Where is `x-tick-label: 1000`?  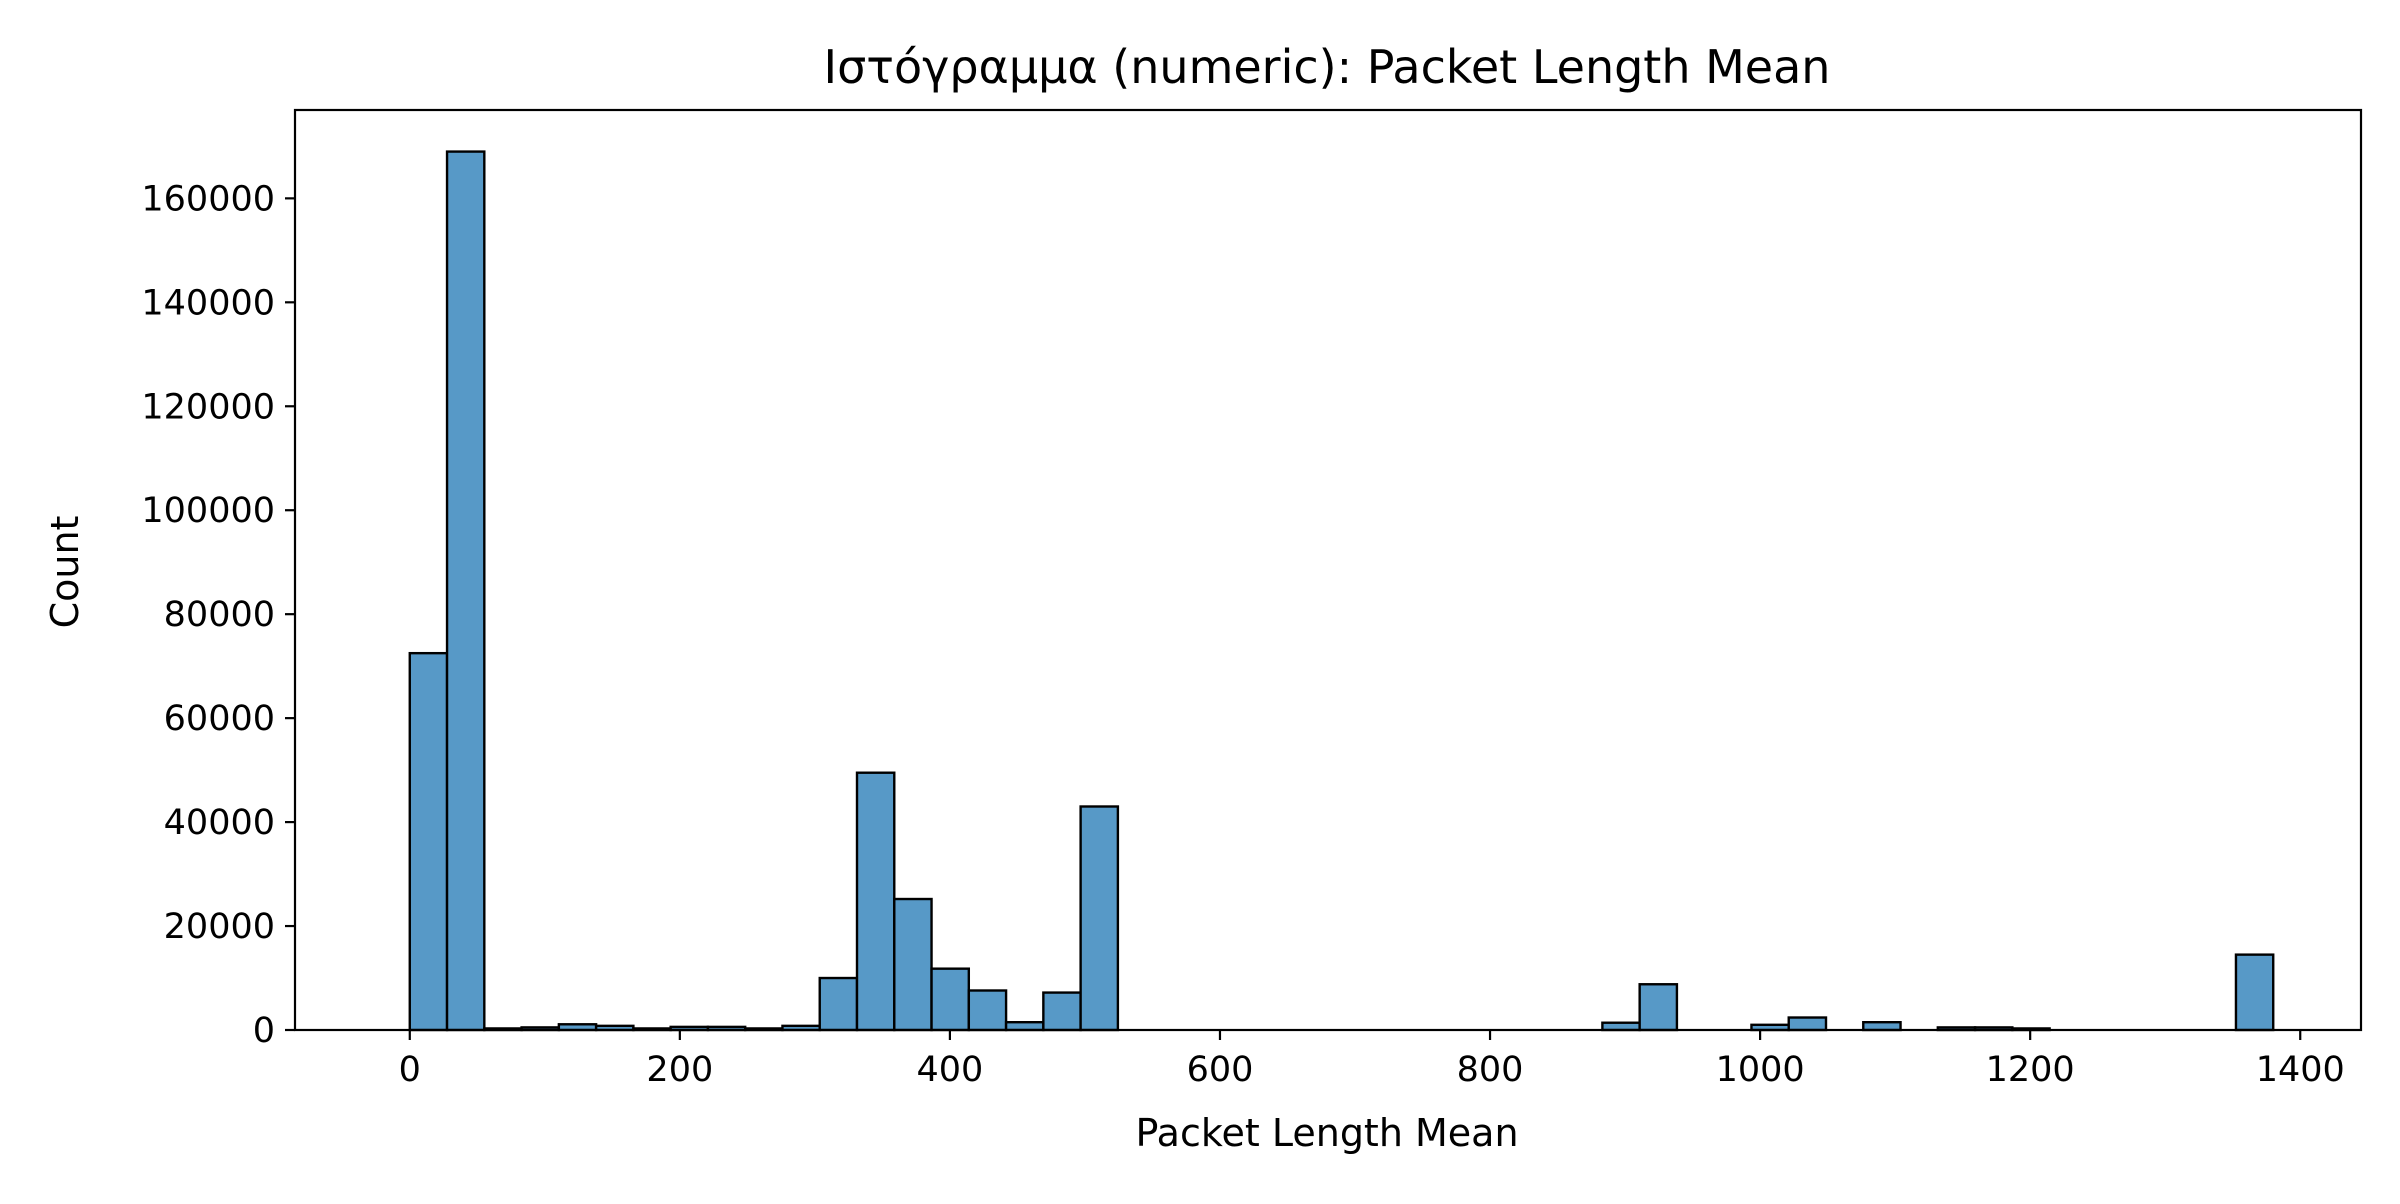
x-tick-label: 1000 is located at coordinates (1760, 1070).